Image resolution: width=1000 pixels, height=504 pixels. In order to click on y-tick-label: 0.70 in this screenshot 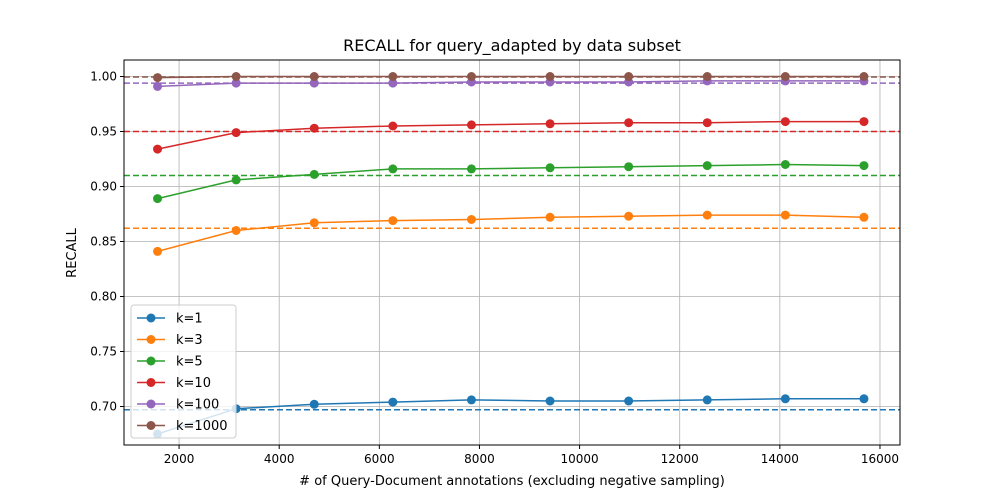, I will do `click(103, 407)`.